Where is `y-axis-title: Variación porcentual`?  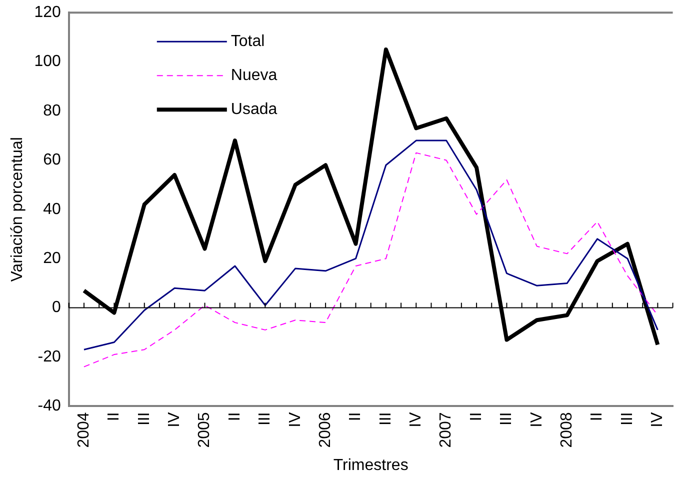
y-axis-title: Variación porcentual is located at coordinates (17, 209).